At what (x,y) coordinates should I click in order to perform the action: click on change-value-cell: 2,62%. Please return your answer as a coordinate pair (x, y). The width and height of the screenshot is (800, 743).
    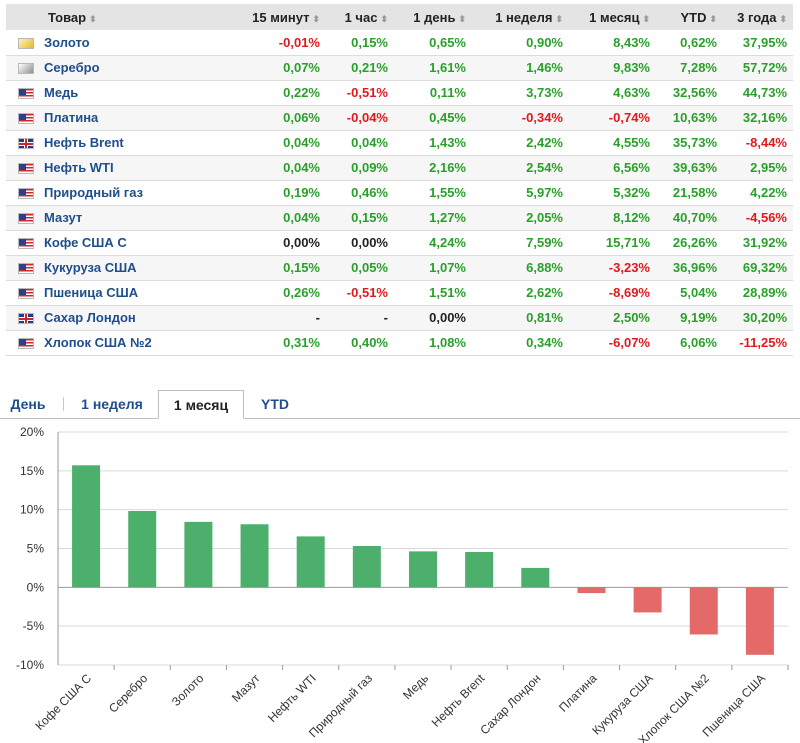
    Looking at the image, I should click on (544, 292).